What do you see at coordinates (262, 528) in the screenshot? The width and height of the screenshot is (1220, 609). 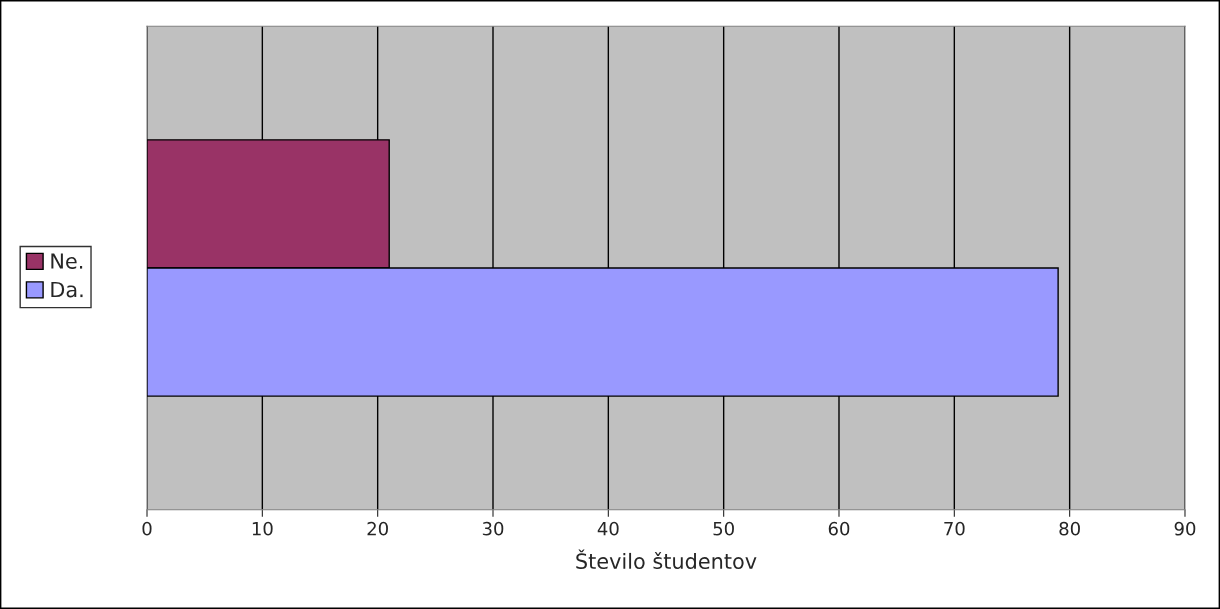 I see `x-tick-label: 10` at bounding box center [262, 528].